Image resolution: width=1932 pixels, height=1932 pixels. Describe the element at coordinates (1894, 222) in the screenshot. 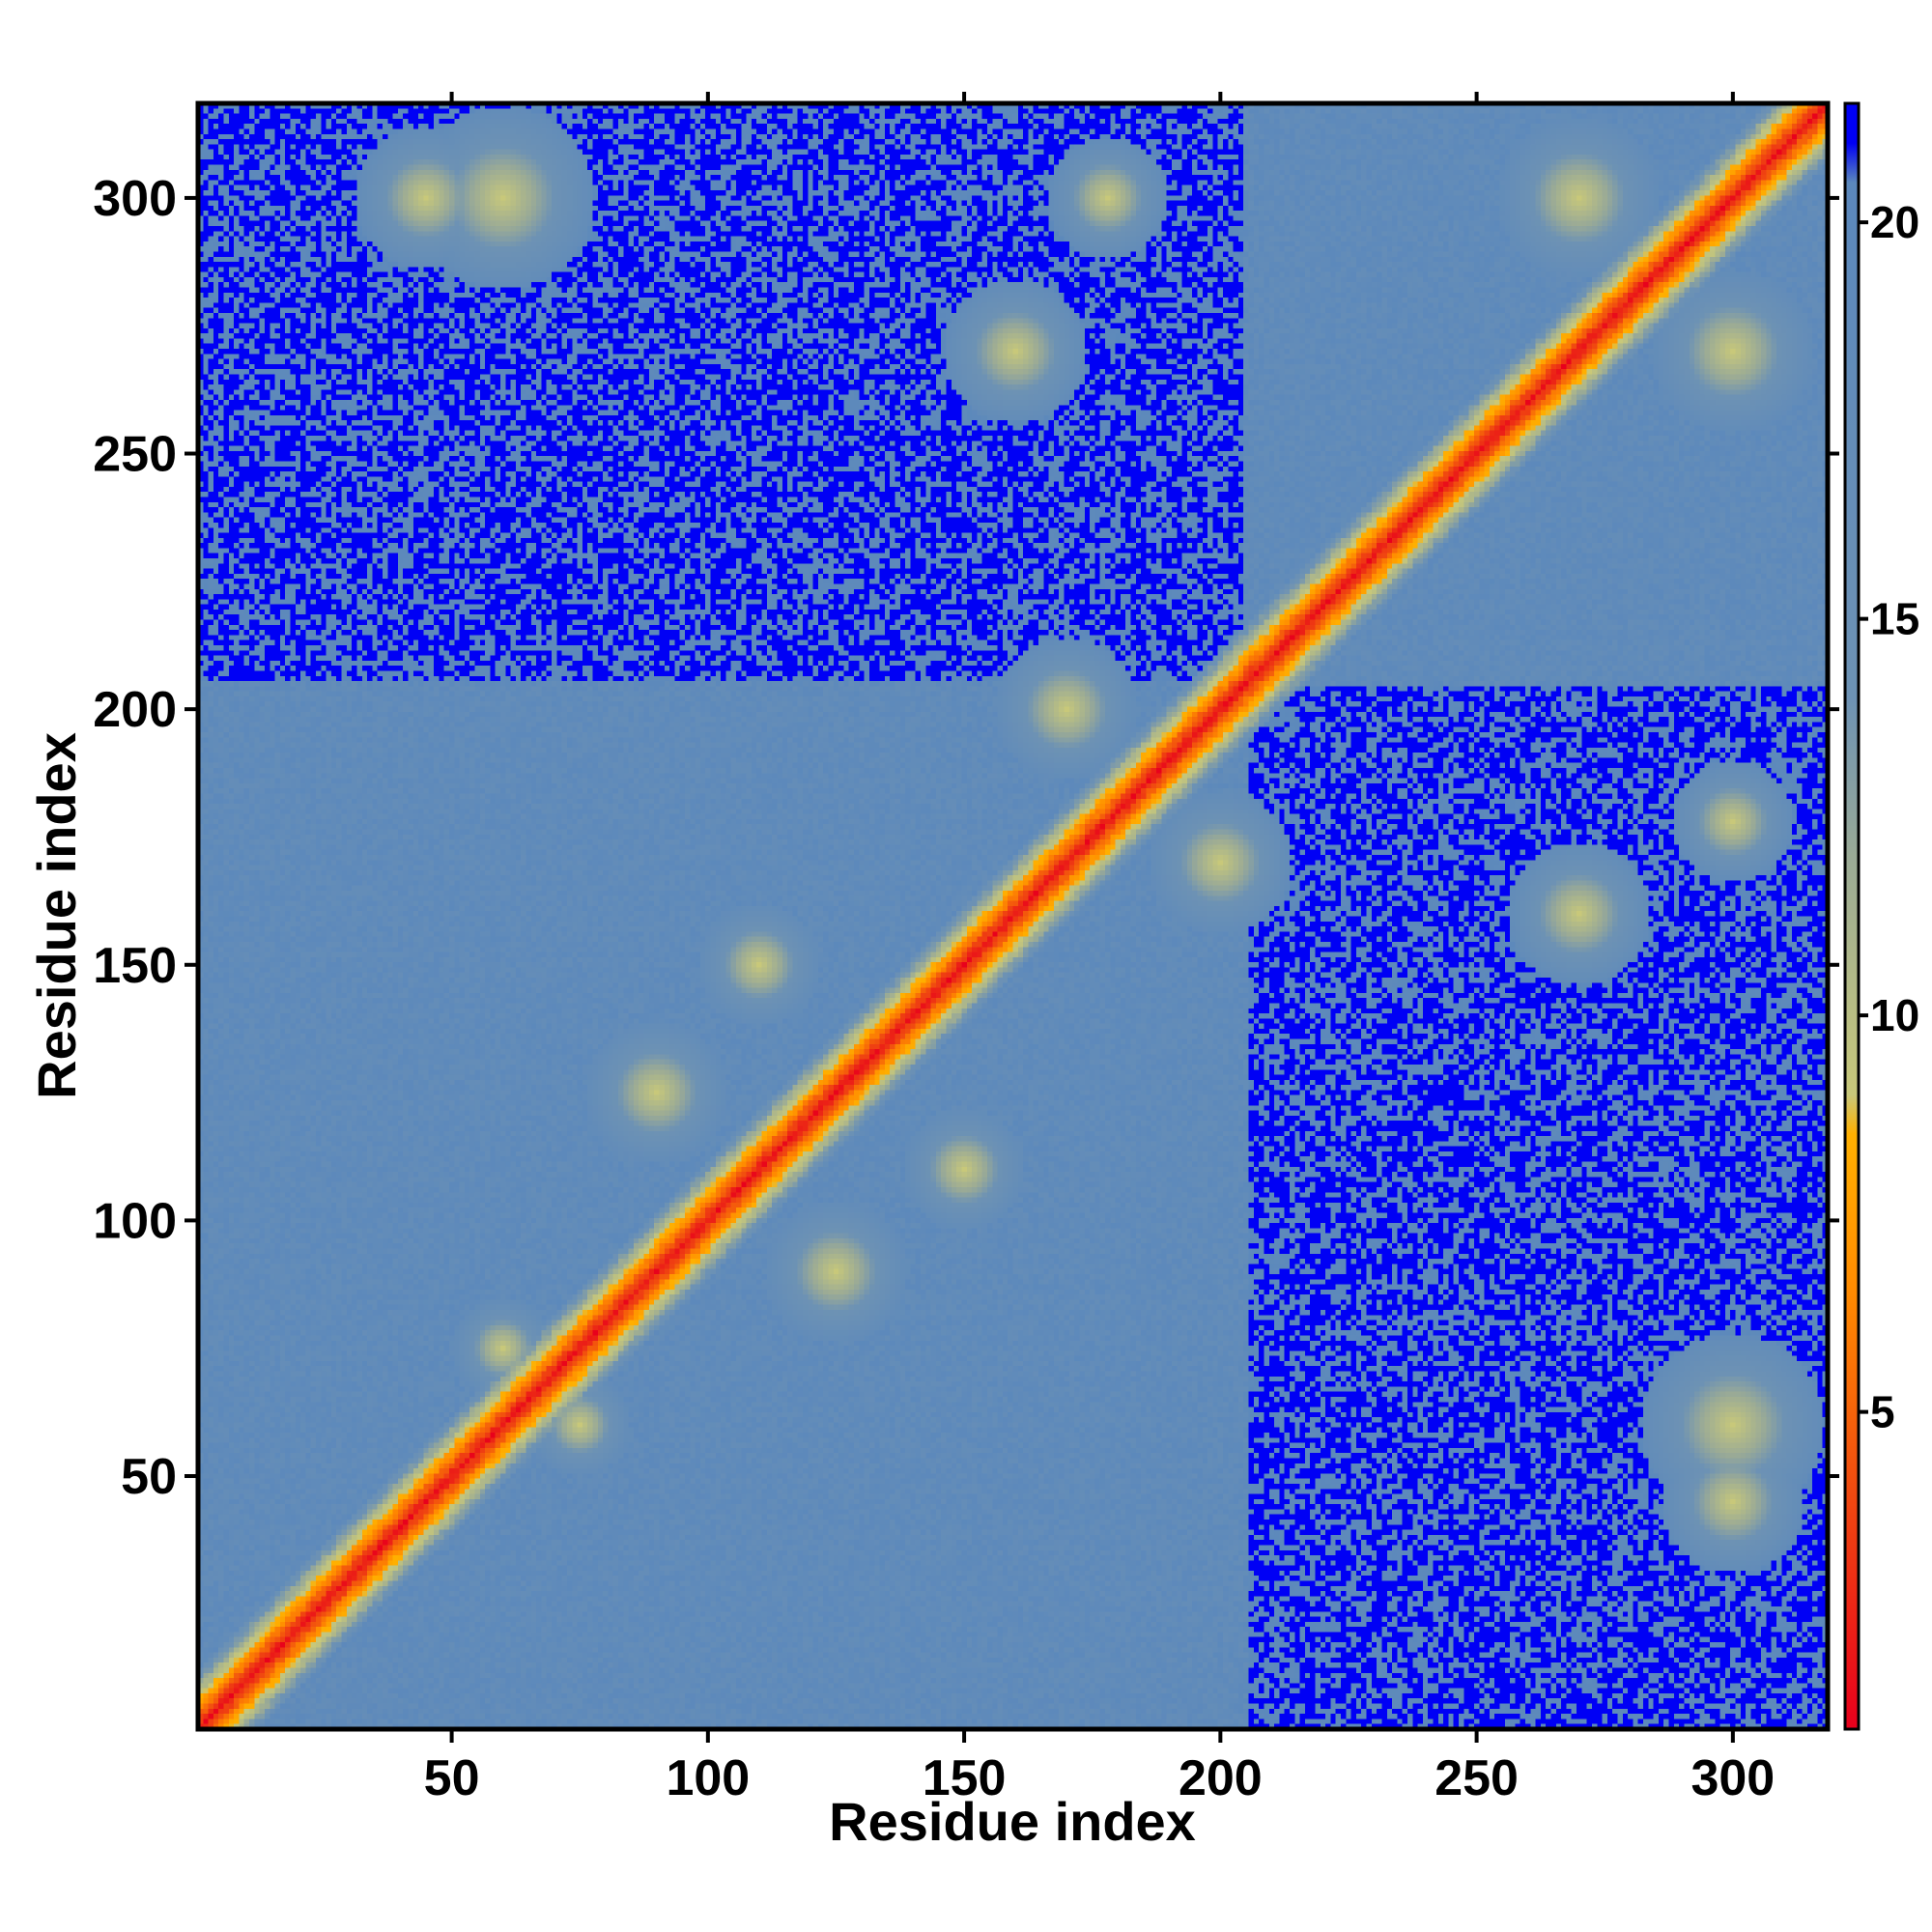

I see `colorbar-tick-label: 20` at that location.